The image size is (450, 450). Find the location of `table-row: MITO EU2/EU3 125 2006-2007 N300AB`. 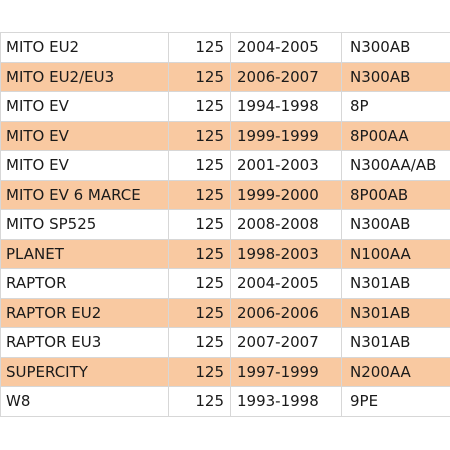

table-row: MITO EU2/EU3 125 2006-2007 N300AB is located at coordinates (225, 76).